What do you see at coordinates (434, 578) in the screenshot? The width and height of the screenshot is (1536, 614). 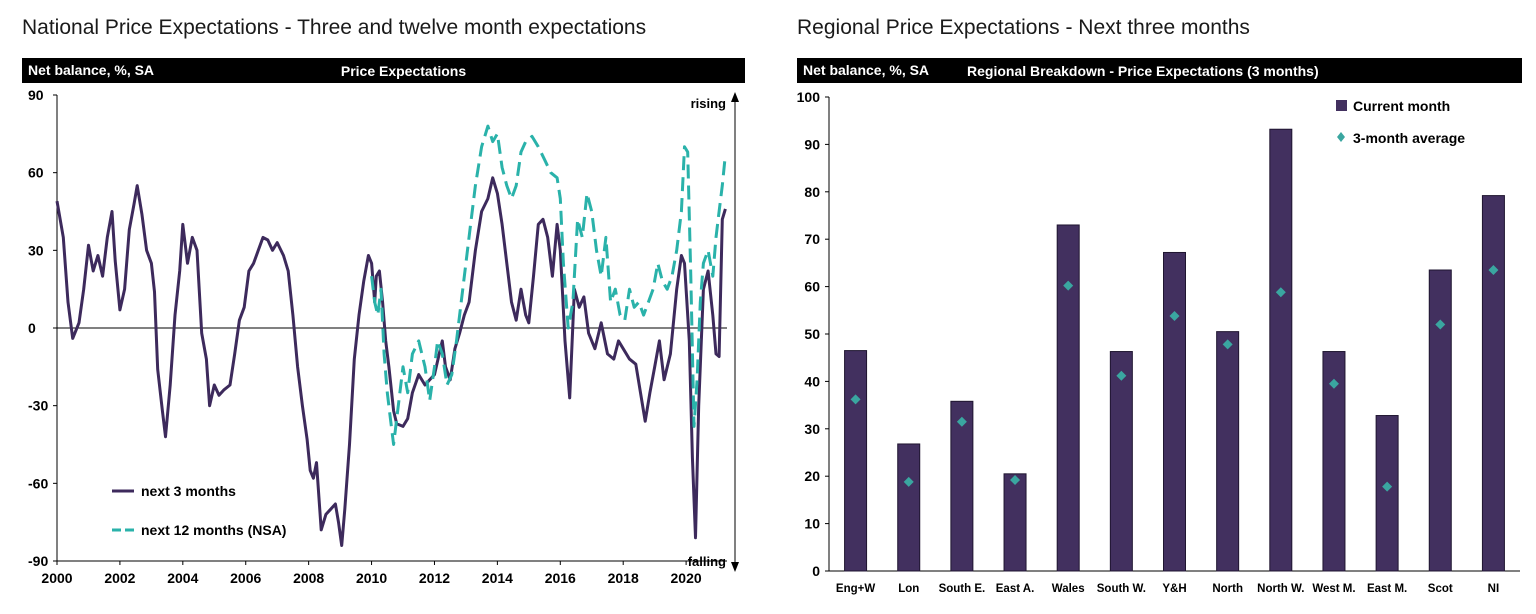 I see `left-x-tick-label: 2012` at bounding box center [434, 578].